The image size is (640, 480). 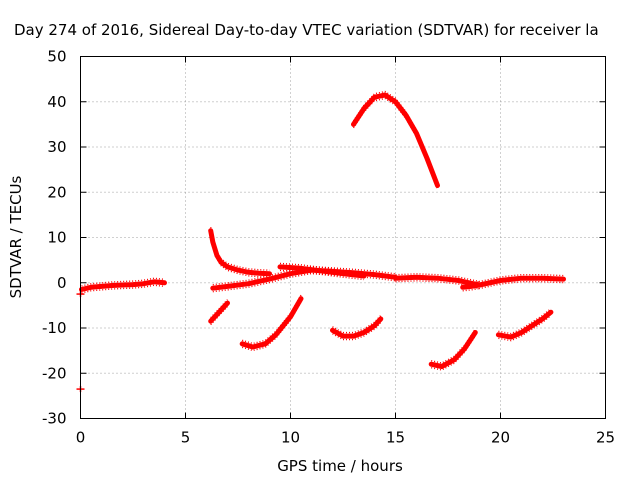 I want to click on y-tick-label: -10, so click(x=54, y=328).